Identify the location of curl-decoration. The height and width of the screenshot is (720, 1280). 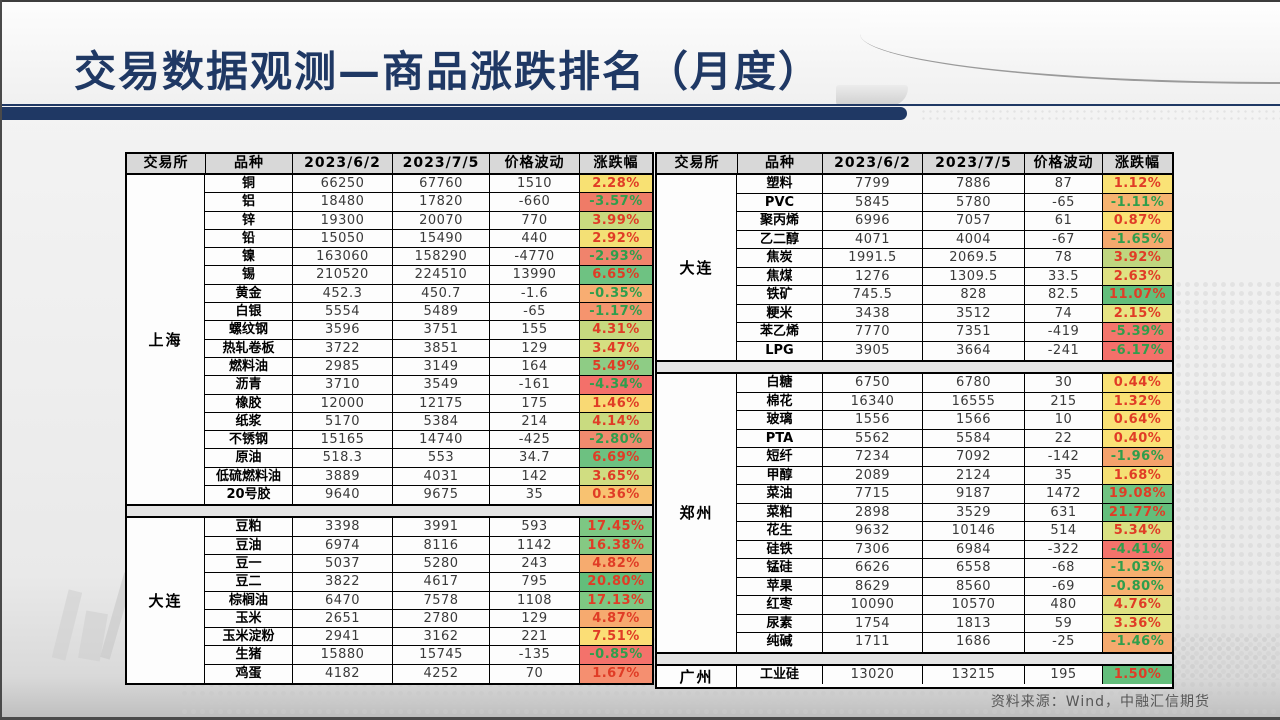
(872, 95).